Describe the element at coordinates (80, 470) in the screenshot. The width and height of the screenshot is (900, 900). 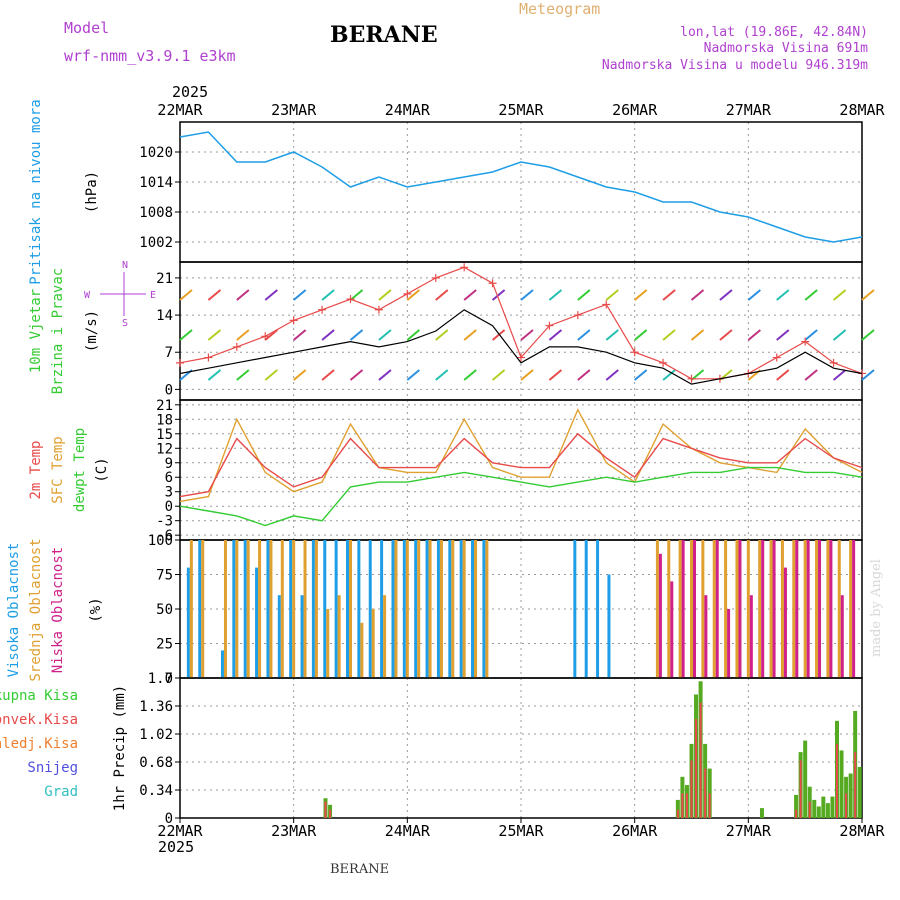
I see `dewpt-axis-title: dewpt Temp` at that location.